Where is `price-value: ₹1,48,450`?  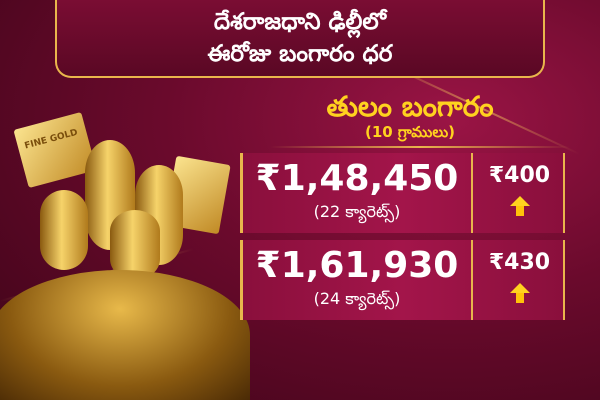 price-value: ₹1,48,450 is located at coordinates (357, 178).